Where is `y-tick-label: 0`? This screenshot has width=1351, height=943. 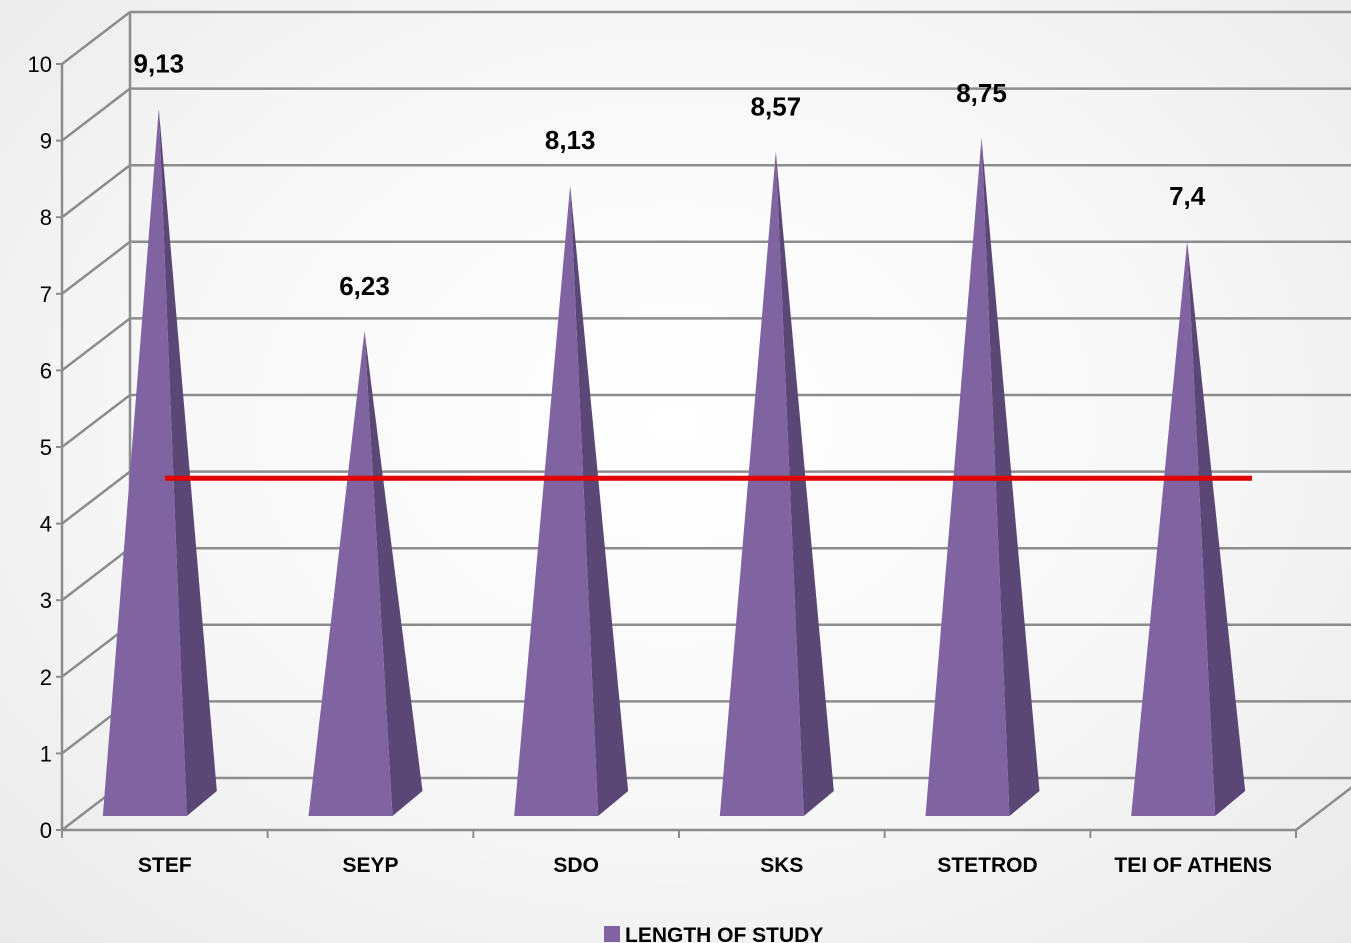 y-tick-label: 0 is located at coordinates (46, 830).